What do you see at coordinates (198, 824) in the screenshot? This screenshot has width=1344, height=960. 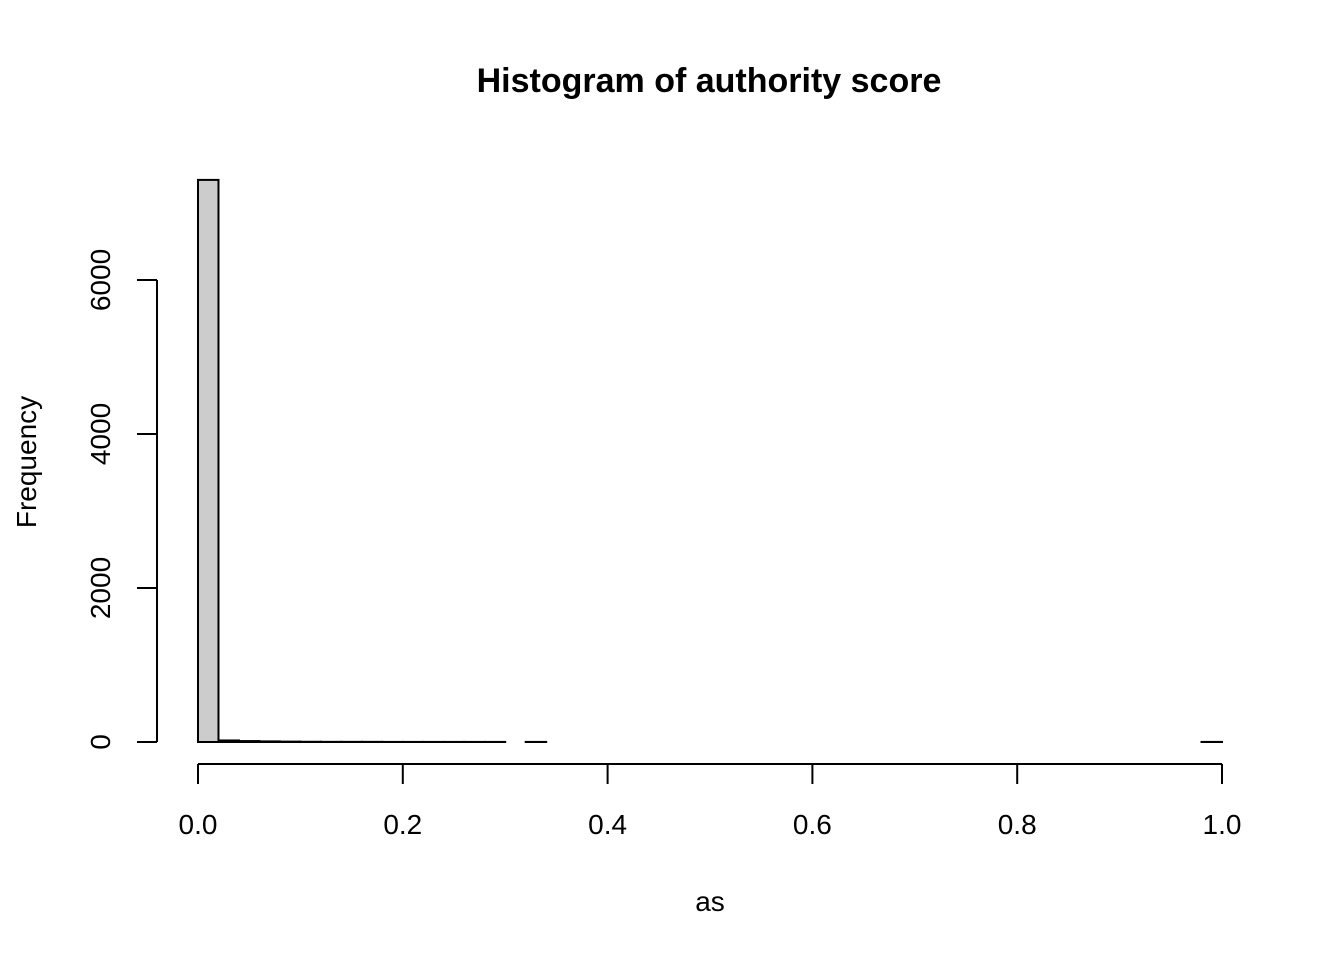 I see `x-tick-label: 0.0` at bounding box center [198, 824].